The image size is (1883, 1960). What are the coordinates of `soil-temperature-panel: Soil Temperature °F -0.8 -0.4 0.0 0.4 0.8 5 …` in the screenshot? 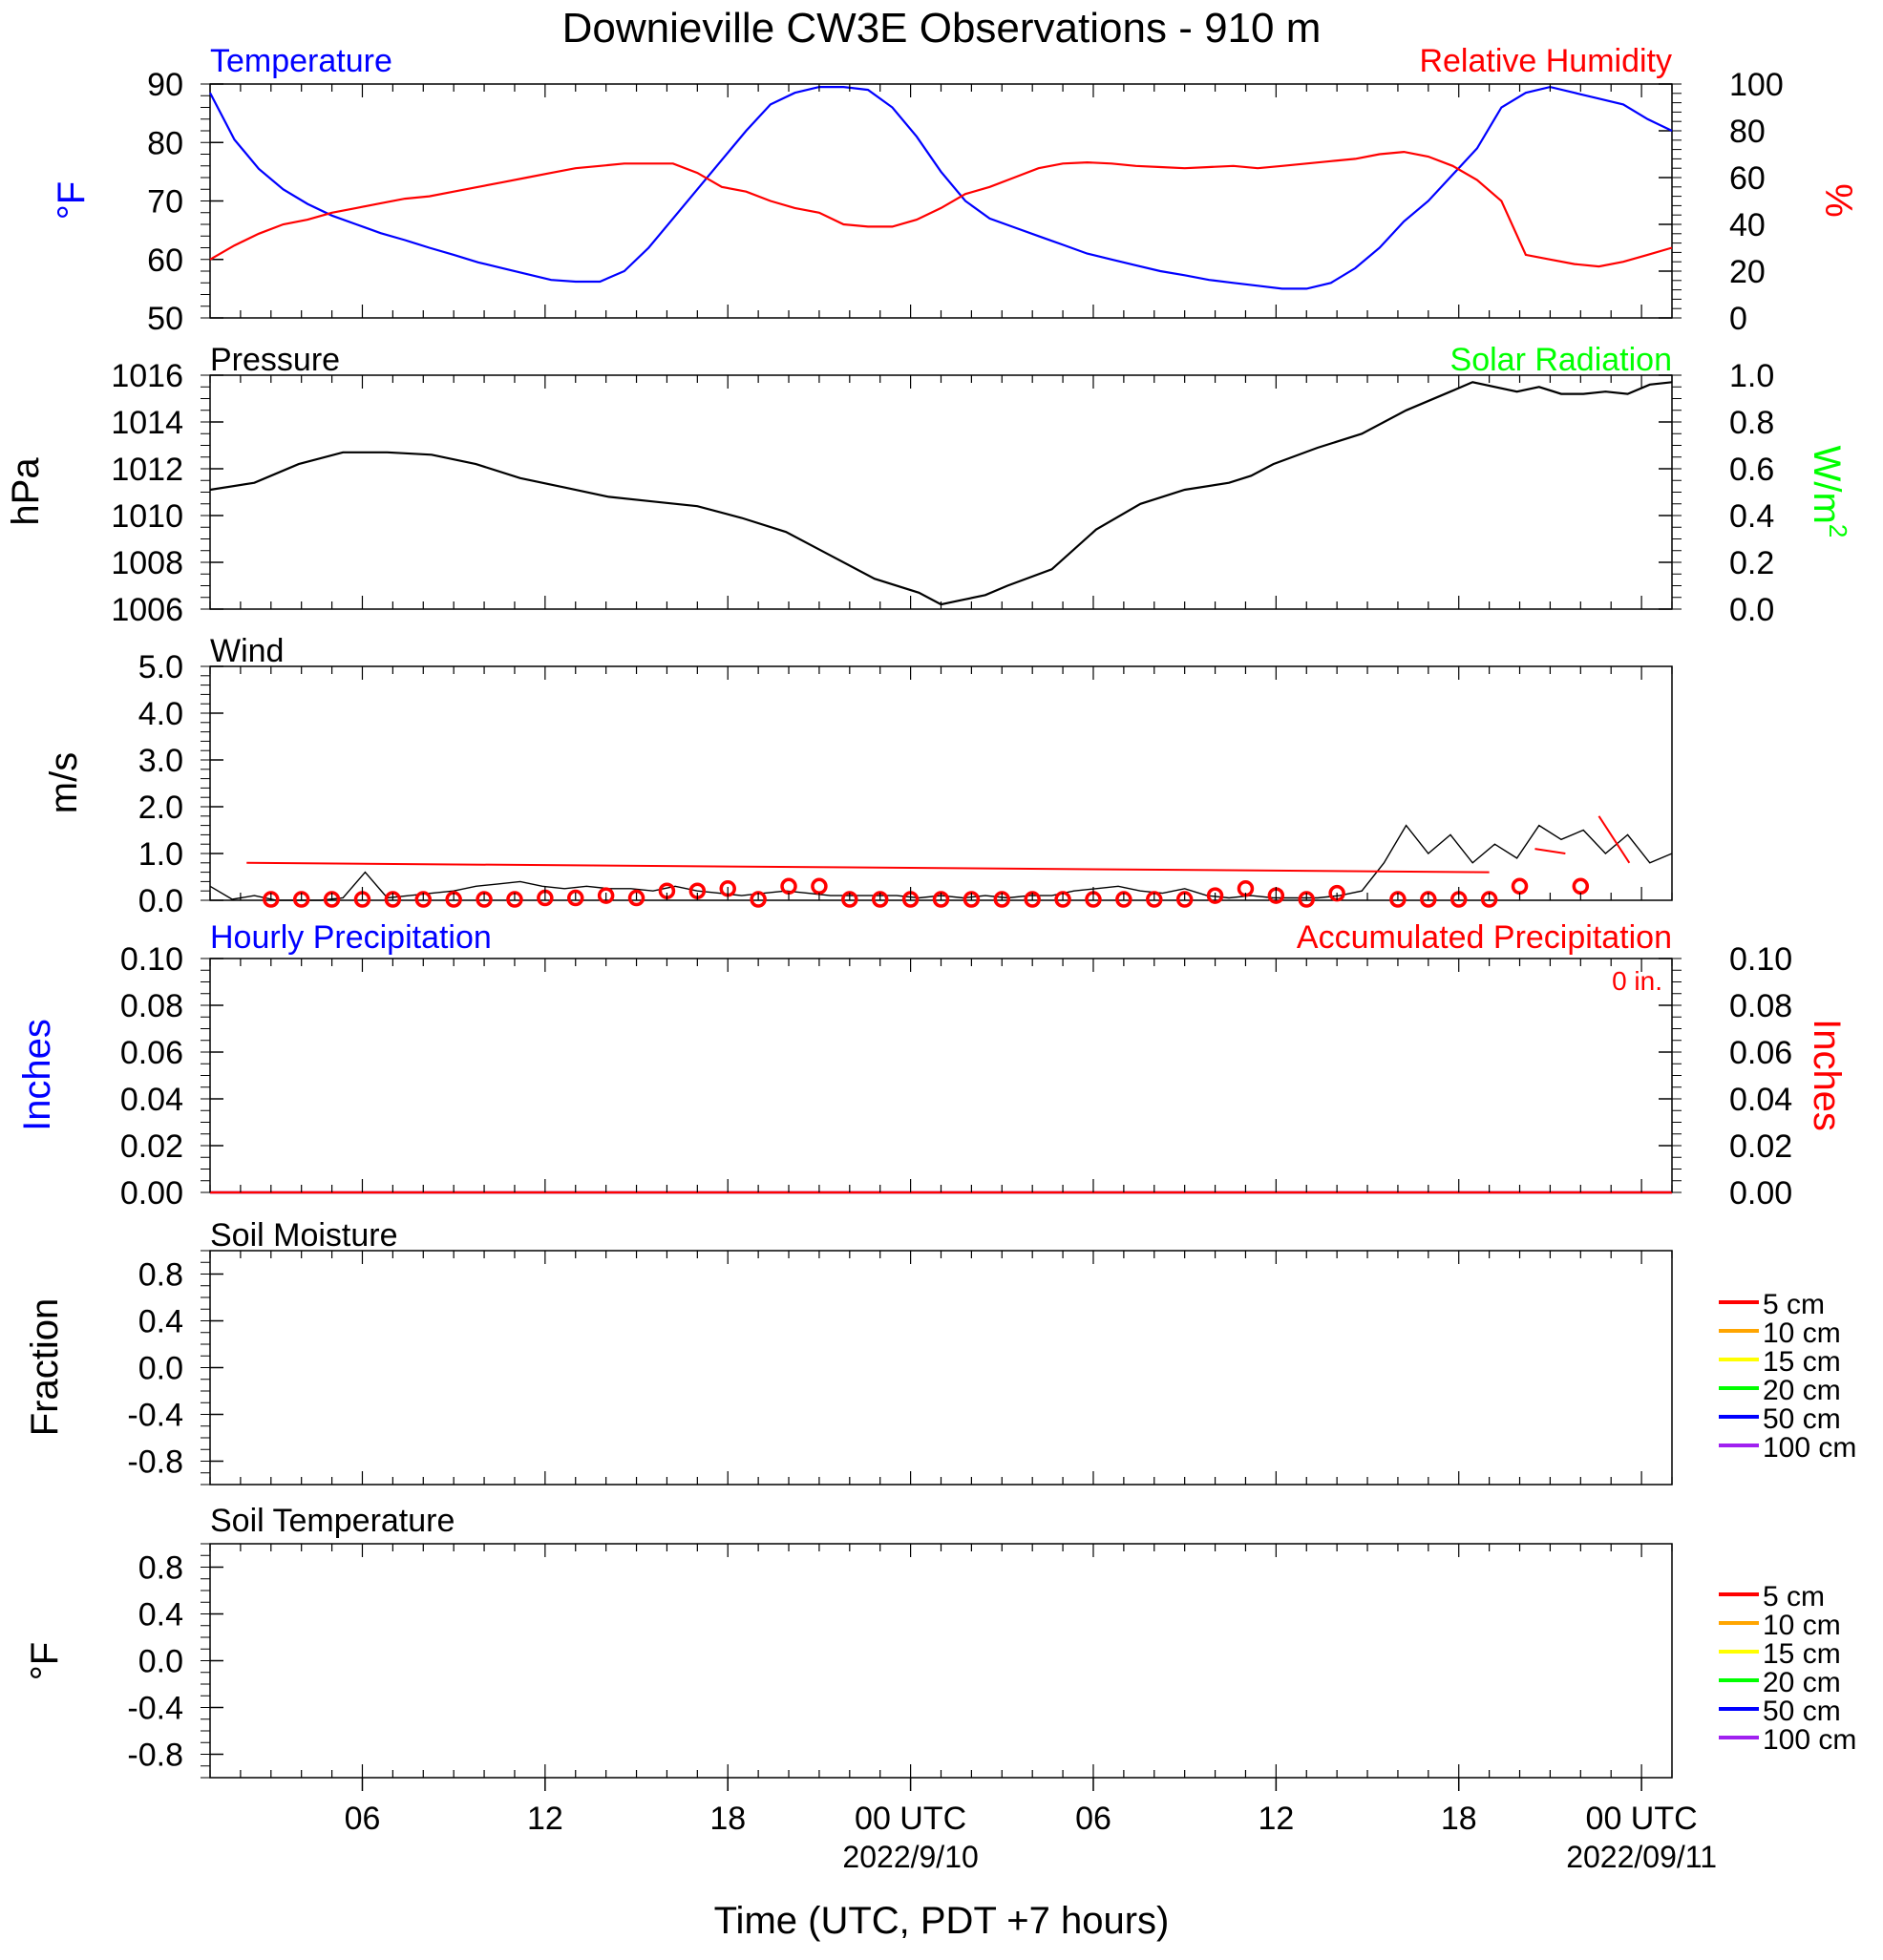 It's located at (940, 1641).